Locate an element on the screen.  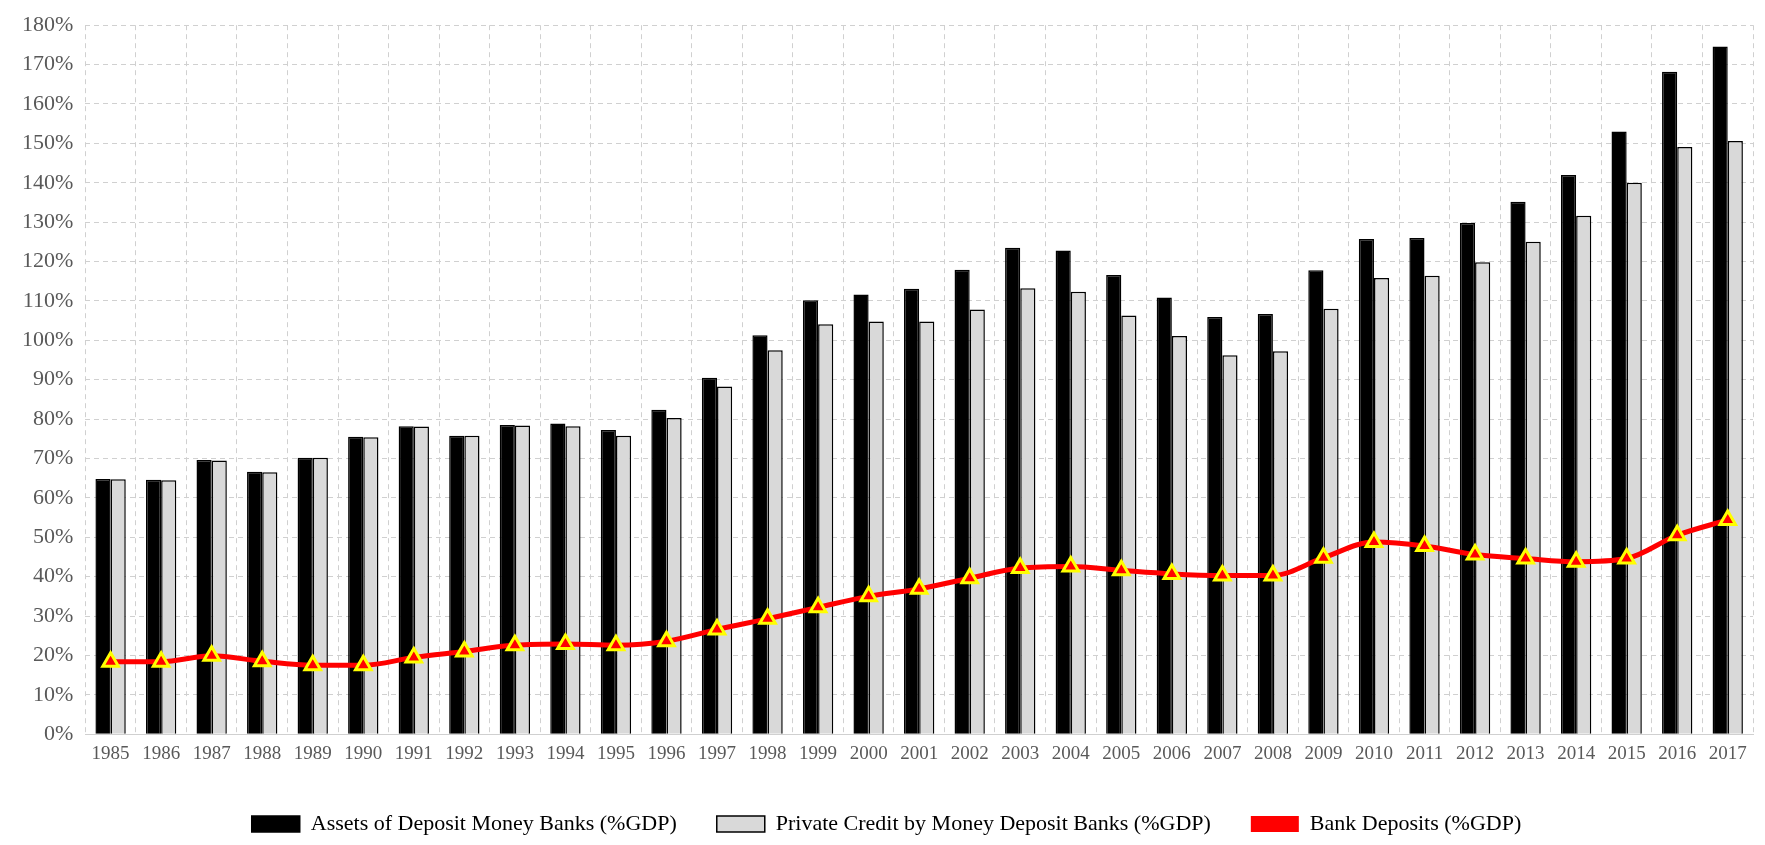
y-tick-label: 140% is located at coordinates (48, 181).